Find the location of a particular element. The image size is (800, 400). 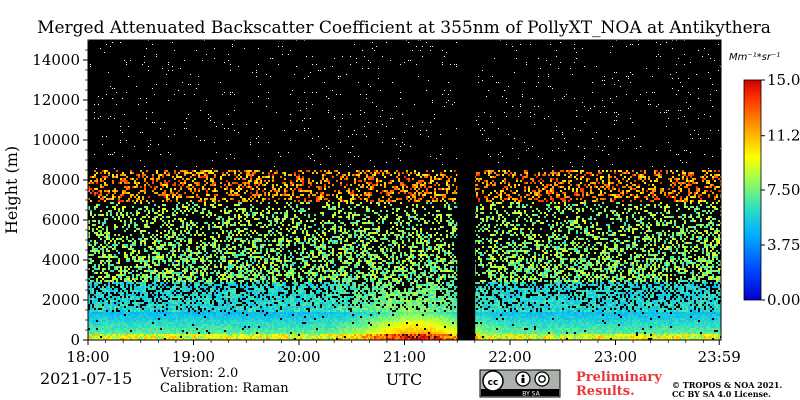

copyright-line-2: CC BY SA 4.0 License. is located at coordinates (721, 394).